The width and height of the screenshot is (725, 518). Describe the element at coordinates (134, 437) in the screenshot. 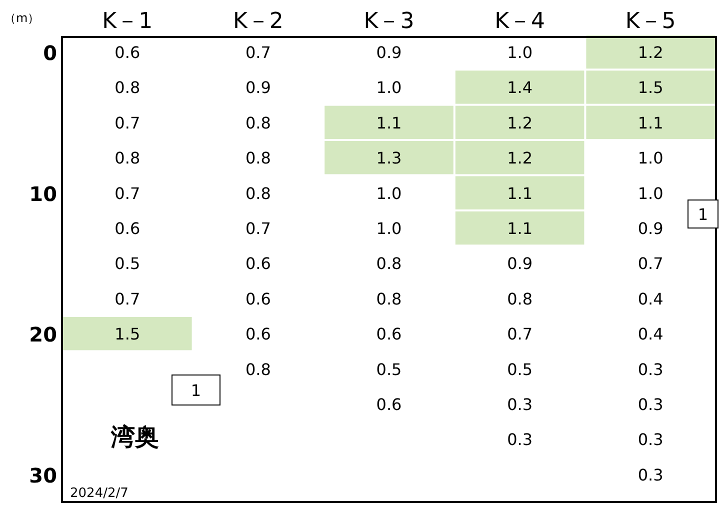

I see `annotation: 湾奥` at that location.